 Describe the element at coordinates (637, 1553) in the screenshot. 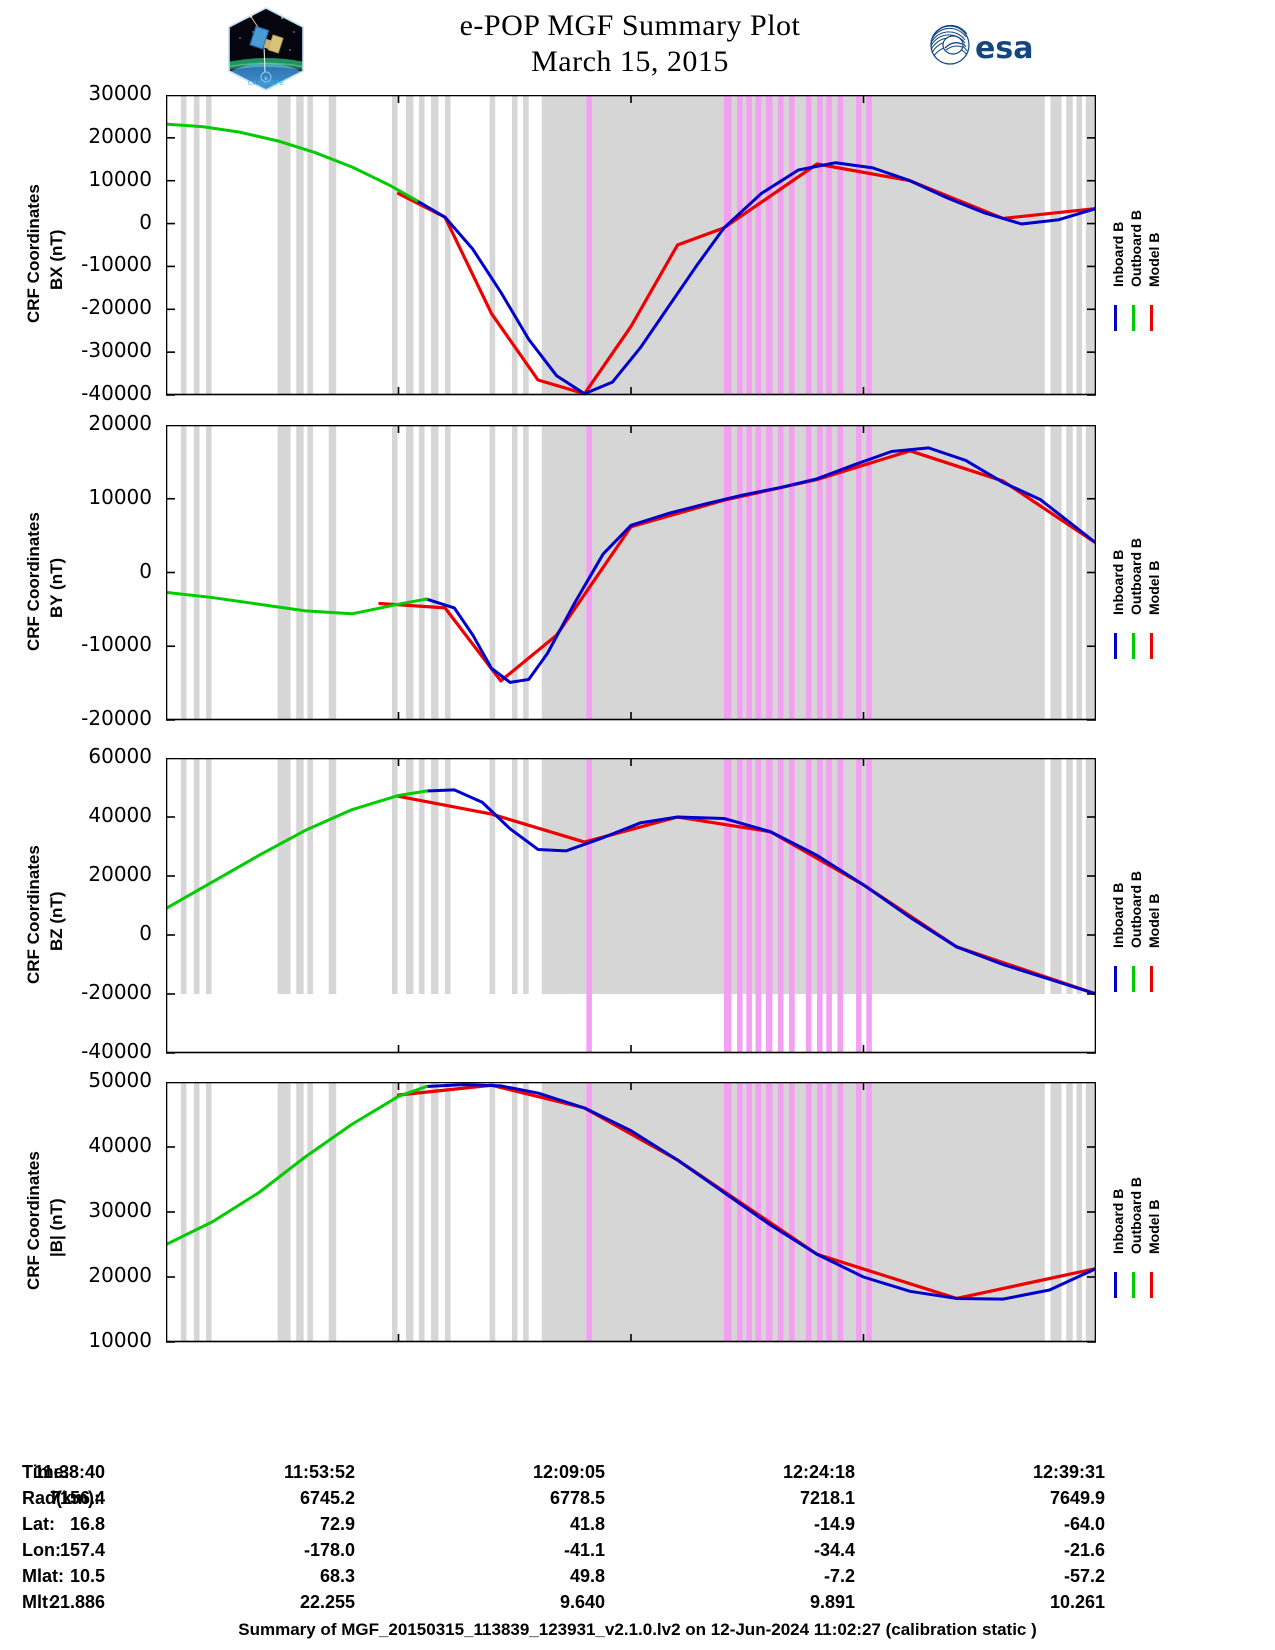

I see `table-row: Lon: 157.4 -178.0 -41.1 -34.4 -21.6` at that location.